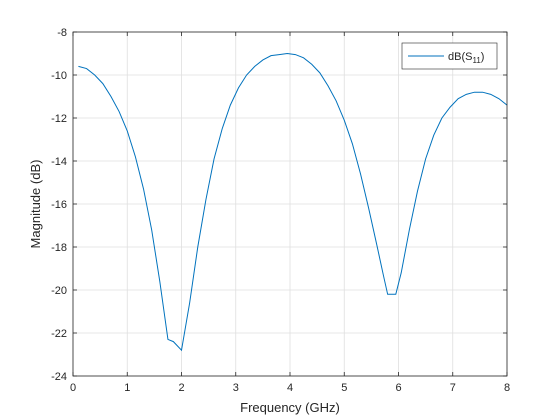 Image resolution: width=560 pixels, height=420 pixels. I want to click on y-tick-label: -22, so click(59, 334).